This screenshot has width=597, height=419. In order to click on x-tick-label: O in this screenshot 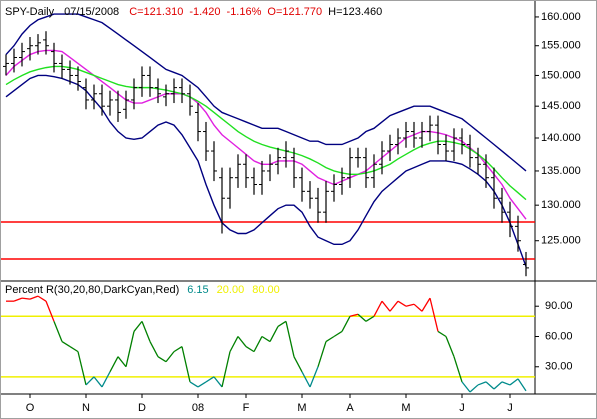, I will do `click(30, 408)`.